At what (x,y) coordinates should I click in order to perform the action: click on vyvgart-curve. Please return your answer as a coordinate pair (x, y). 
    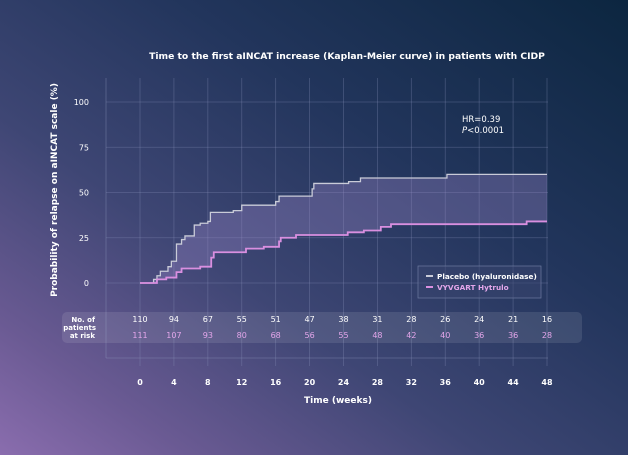
    Looking at the image, I should click on (343, 252).